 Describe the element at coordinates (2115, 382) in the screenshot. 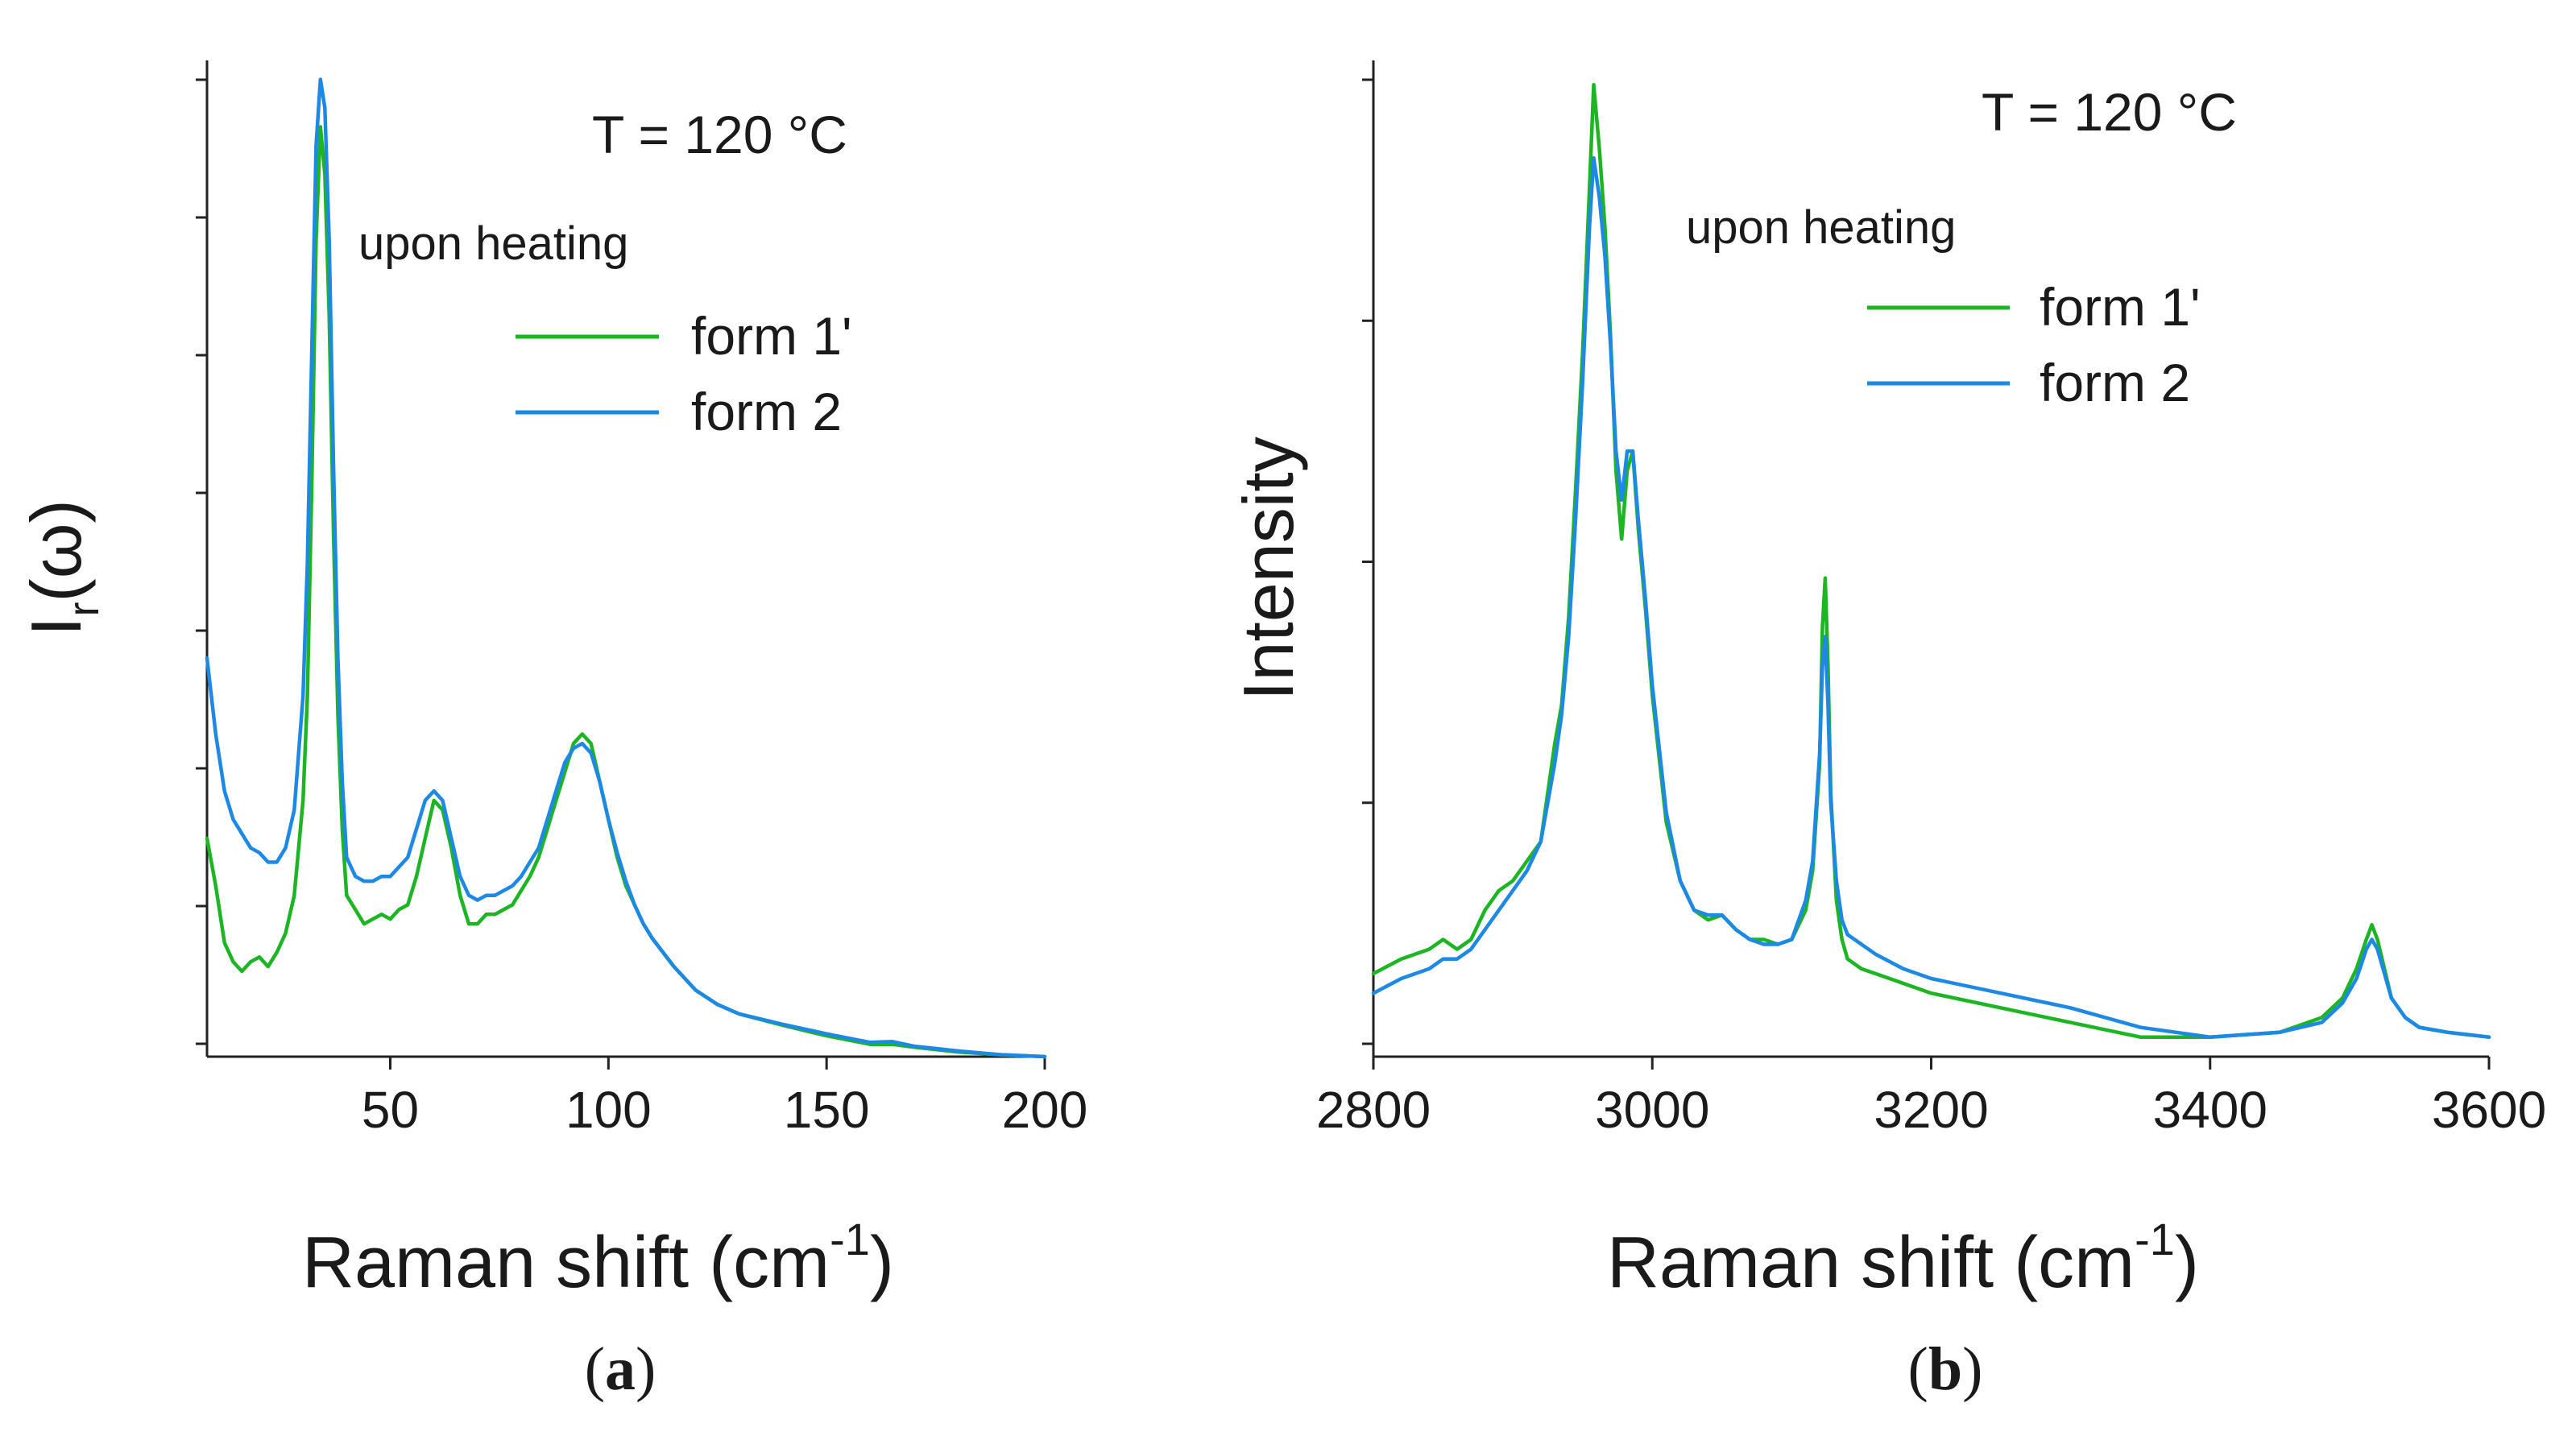

I see `panel-b-legend-label-form-2: form 2` at that location.